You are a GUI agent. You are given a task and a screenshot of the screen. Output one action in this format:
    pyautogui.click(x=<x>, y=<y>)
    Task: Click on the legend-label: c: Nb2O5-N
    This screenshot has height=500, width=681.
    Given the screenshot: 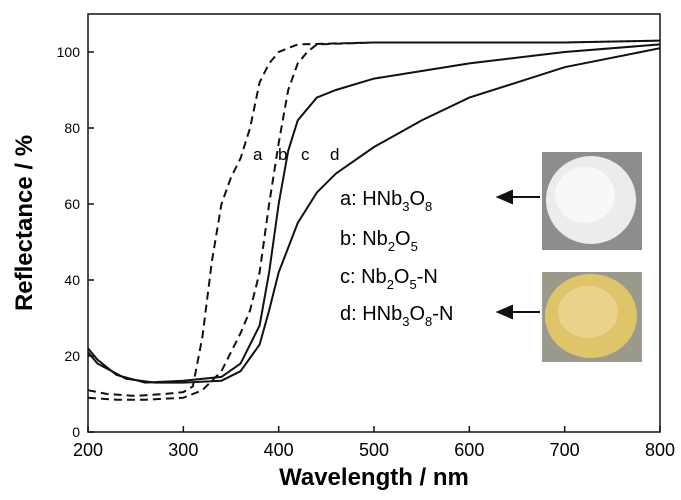 What is the action you would take?
    pyautogui.click(x=389, y=279)
    